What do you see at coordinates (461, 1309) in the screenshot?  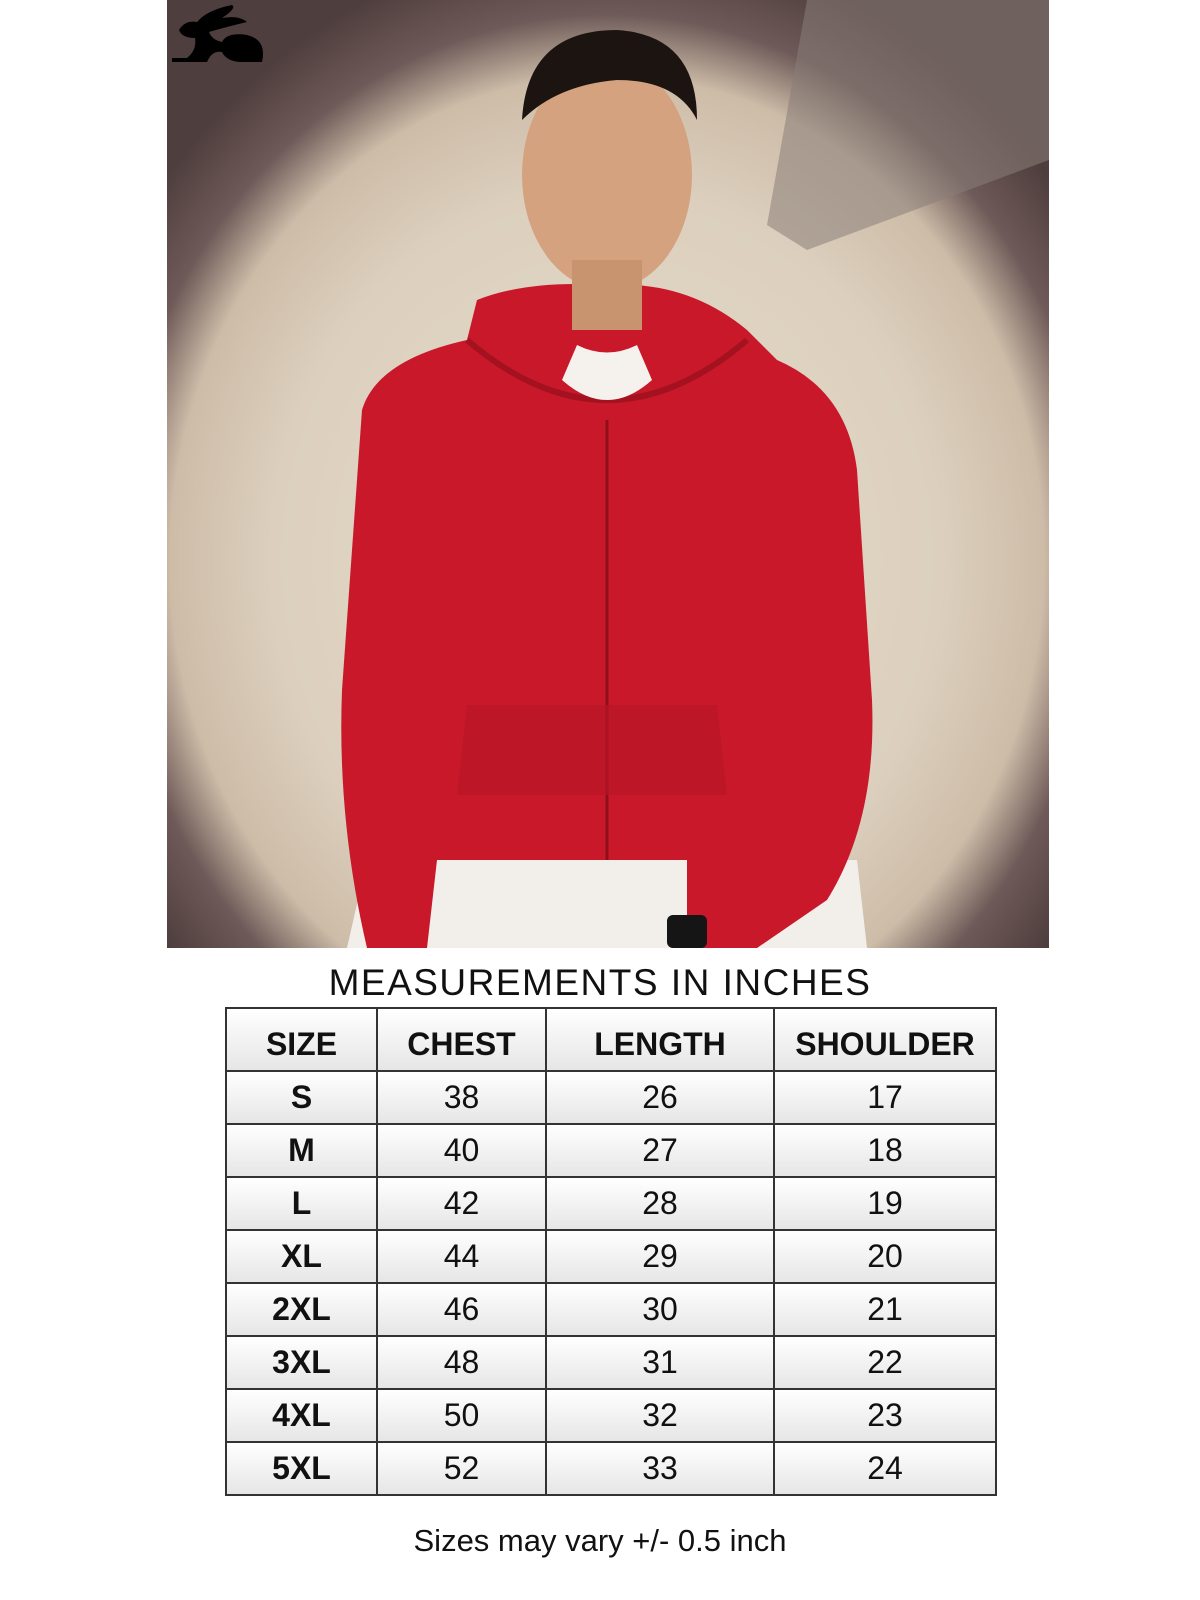 I see `cell-chest: 46` at bounding box center [461, 1309].